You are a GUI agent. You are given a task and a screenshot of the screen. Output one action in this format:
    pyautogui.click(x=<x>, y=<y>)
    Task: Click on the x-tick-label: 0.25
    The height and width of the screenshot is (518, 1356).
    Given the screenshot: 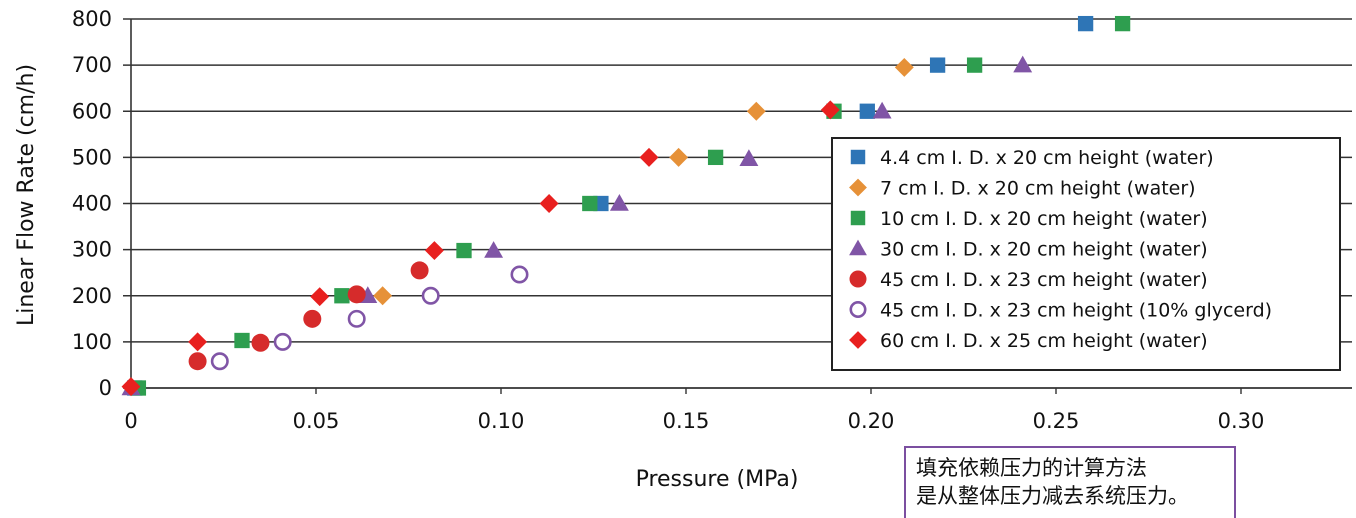 What is the action you would take?
    pyautogui.click(x=1056, y=421)
    